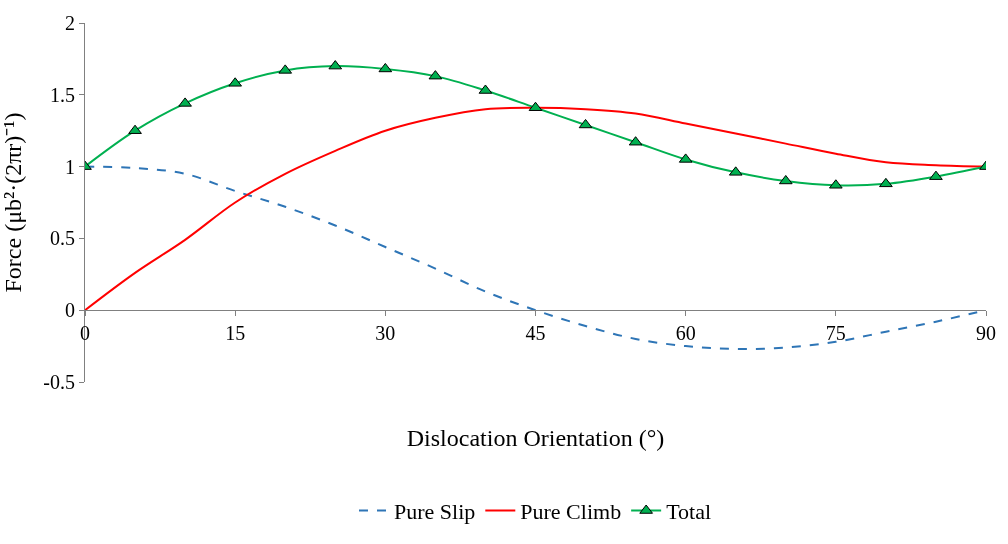 Image resolution: width=1008 pixels, height=544 pixels. I want to click on y-tick-label: 0, so click(70, 310).